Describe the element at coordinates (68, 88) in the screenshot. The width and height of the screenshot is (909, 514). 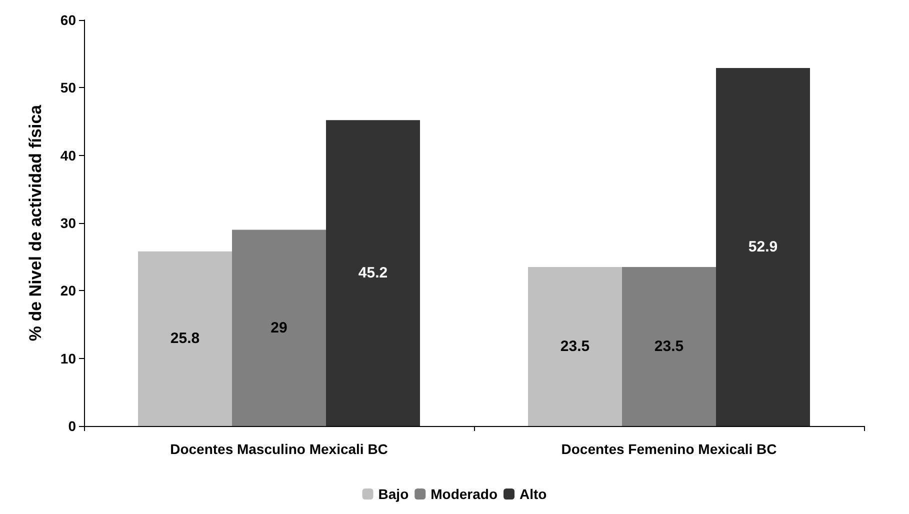
I see `y-tick-label: 50` at that location.